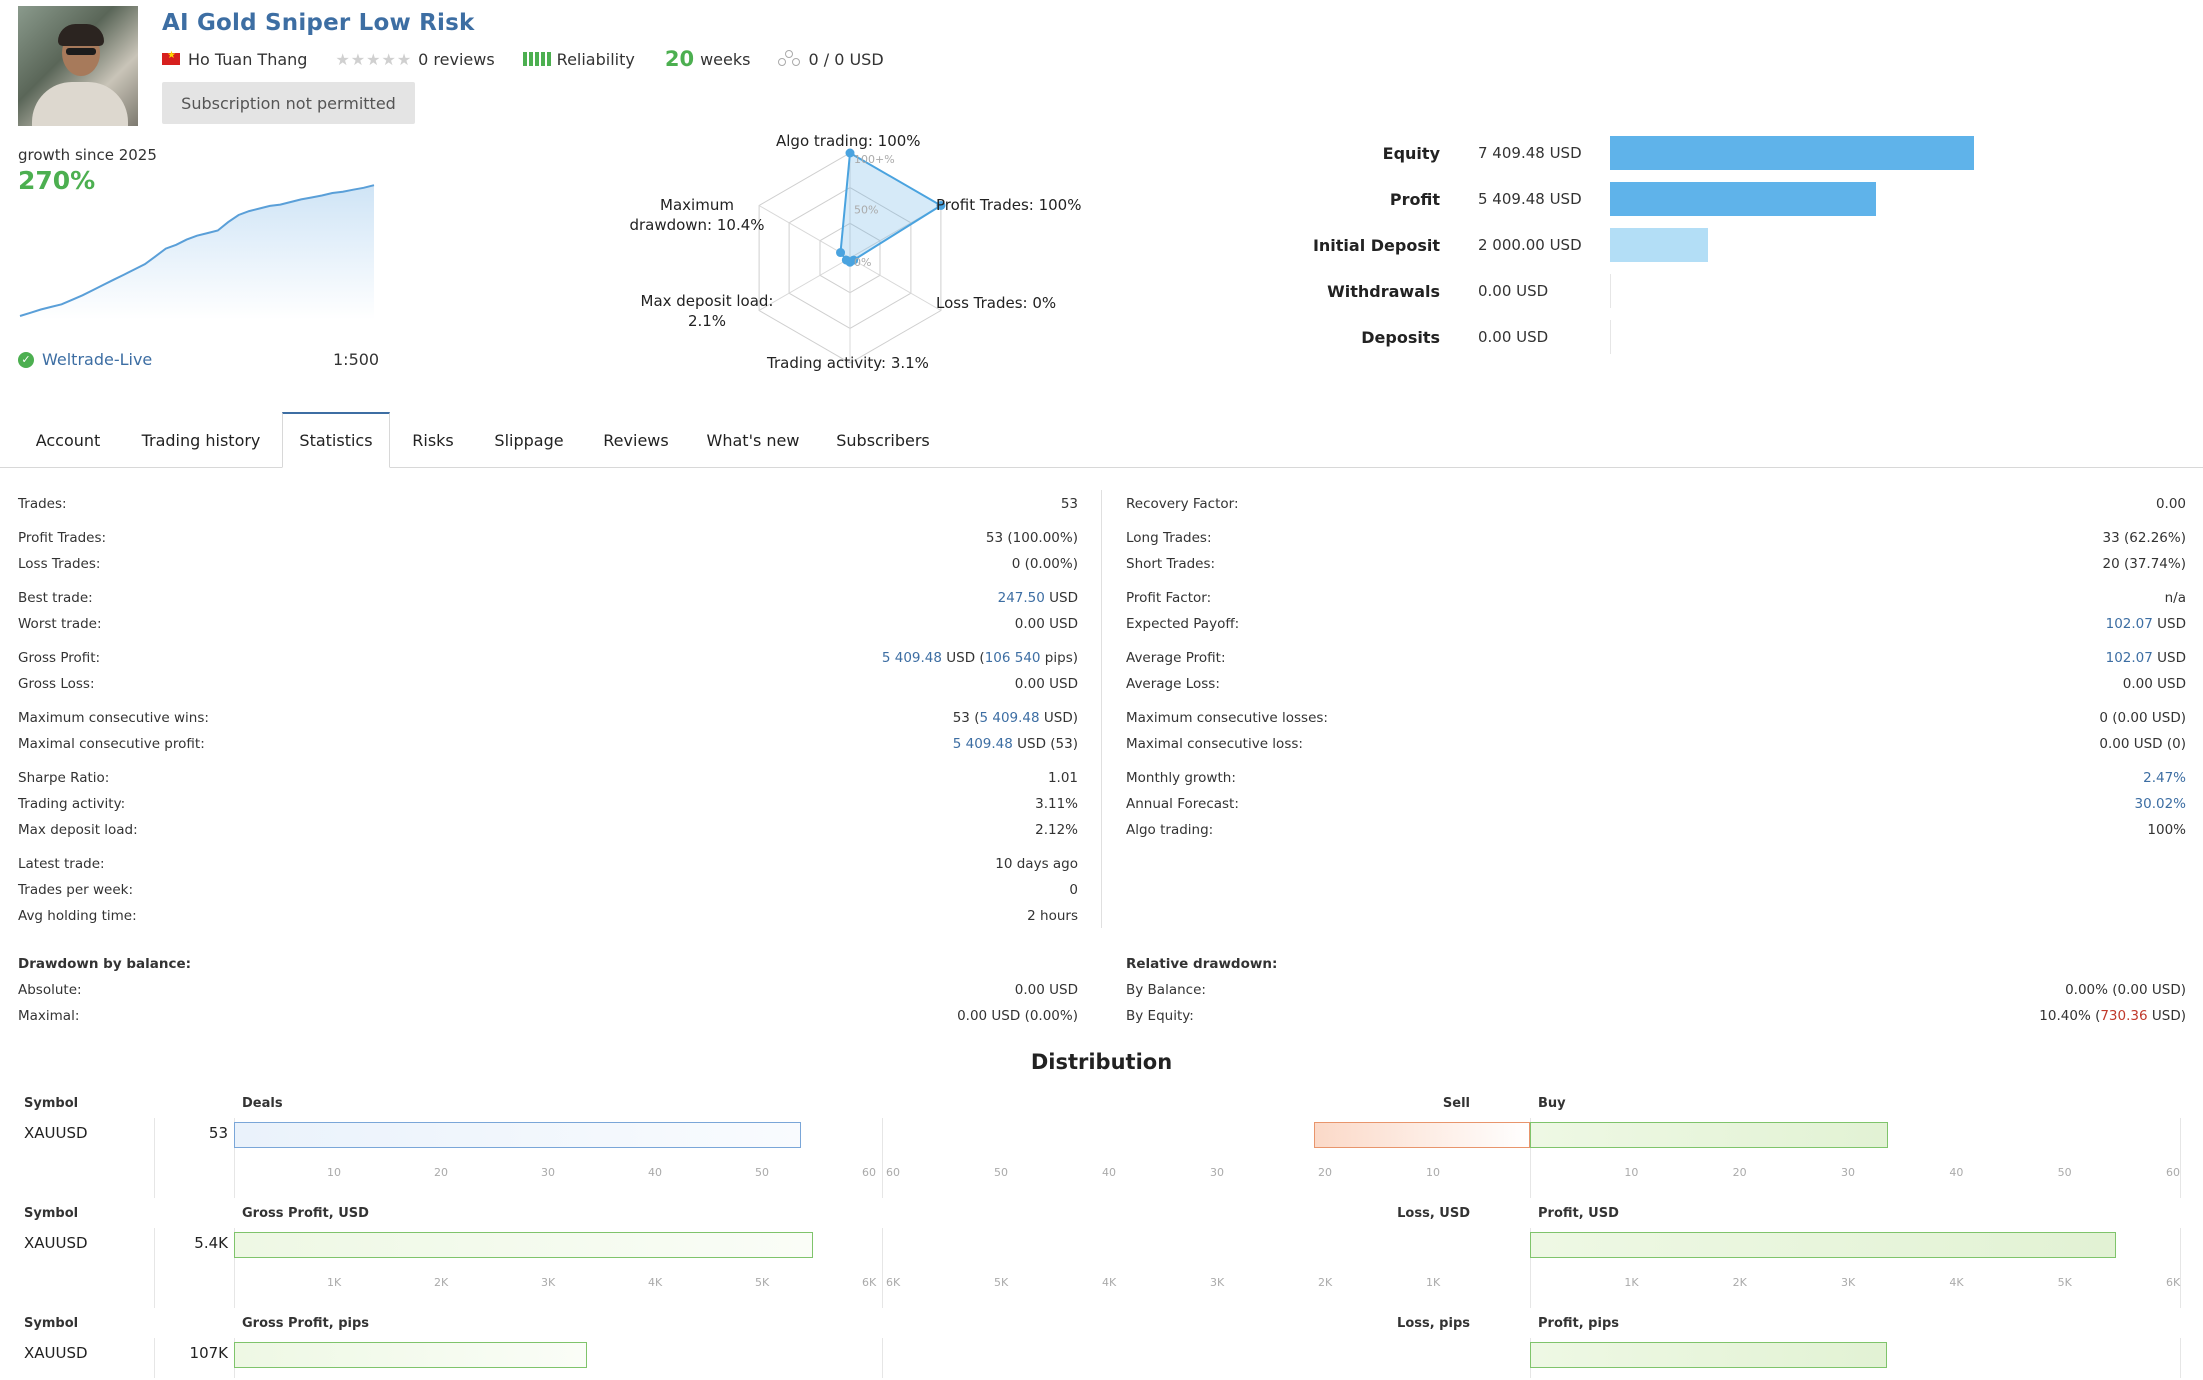 This screenshot has height=1380, width=2203. Describe the element at coordinates (2144, 564) in the screenshot. I see `stat-value: 20 (37.74%)` at that location.